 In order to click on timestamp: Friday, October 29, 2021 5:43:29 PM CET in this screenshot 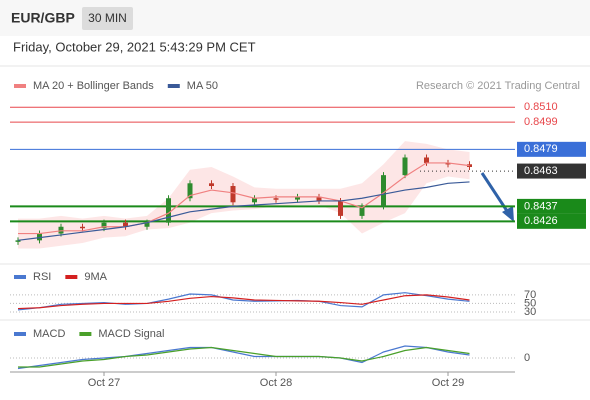, I will do `click(134, 46)`.